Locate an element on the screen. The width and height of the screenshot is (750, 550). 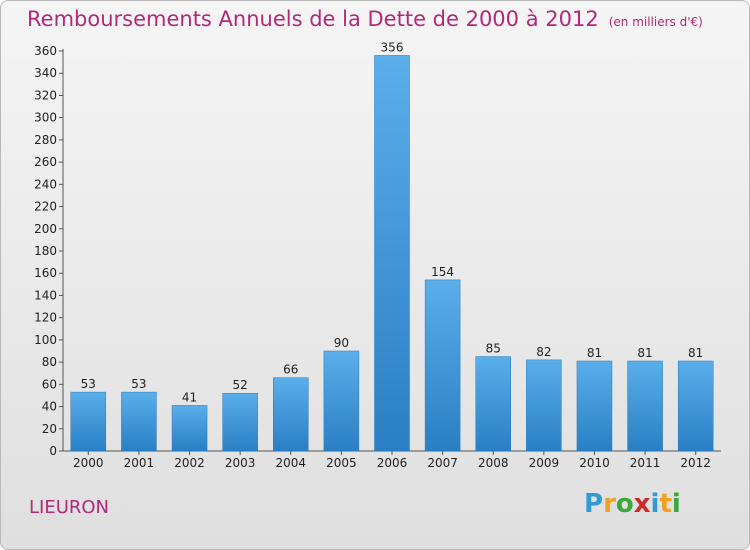
y-tick-label: 40 is located at coordinates (49, 407).